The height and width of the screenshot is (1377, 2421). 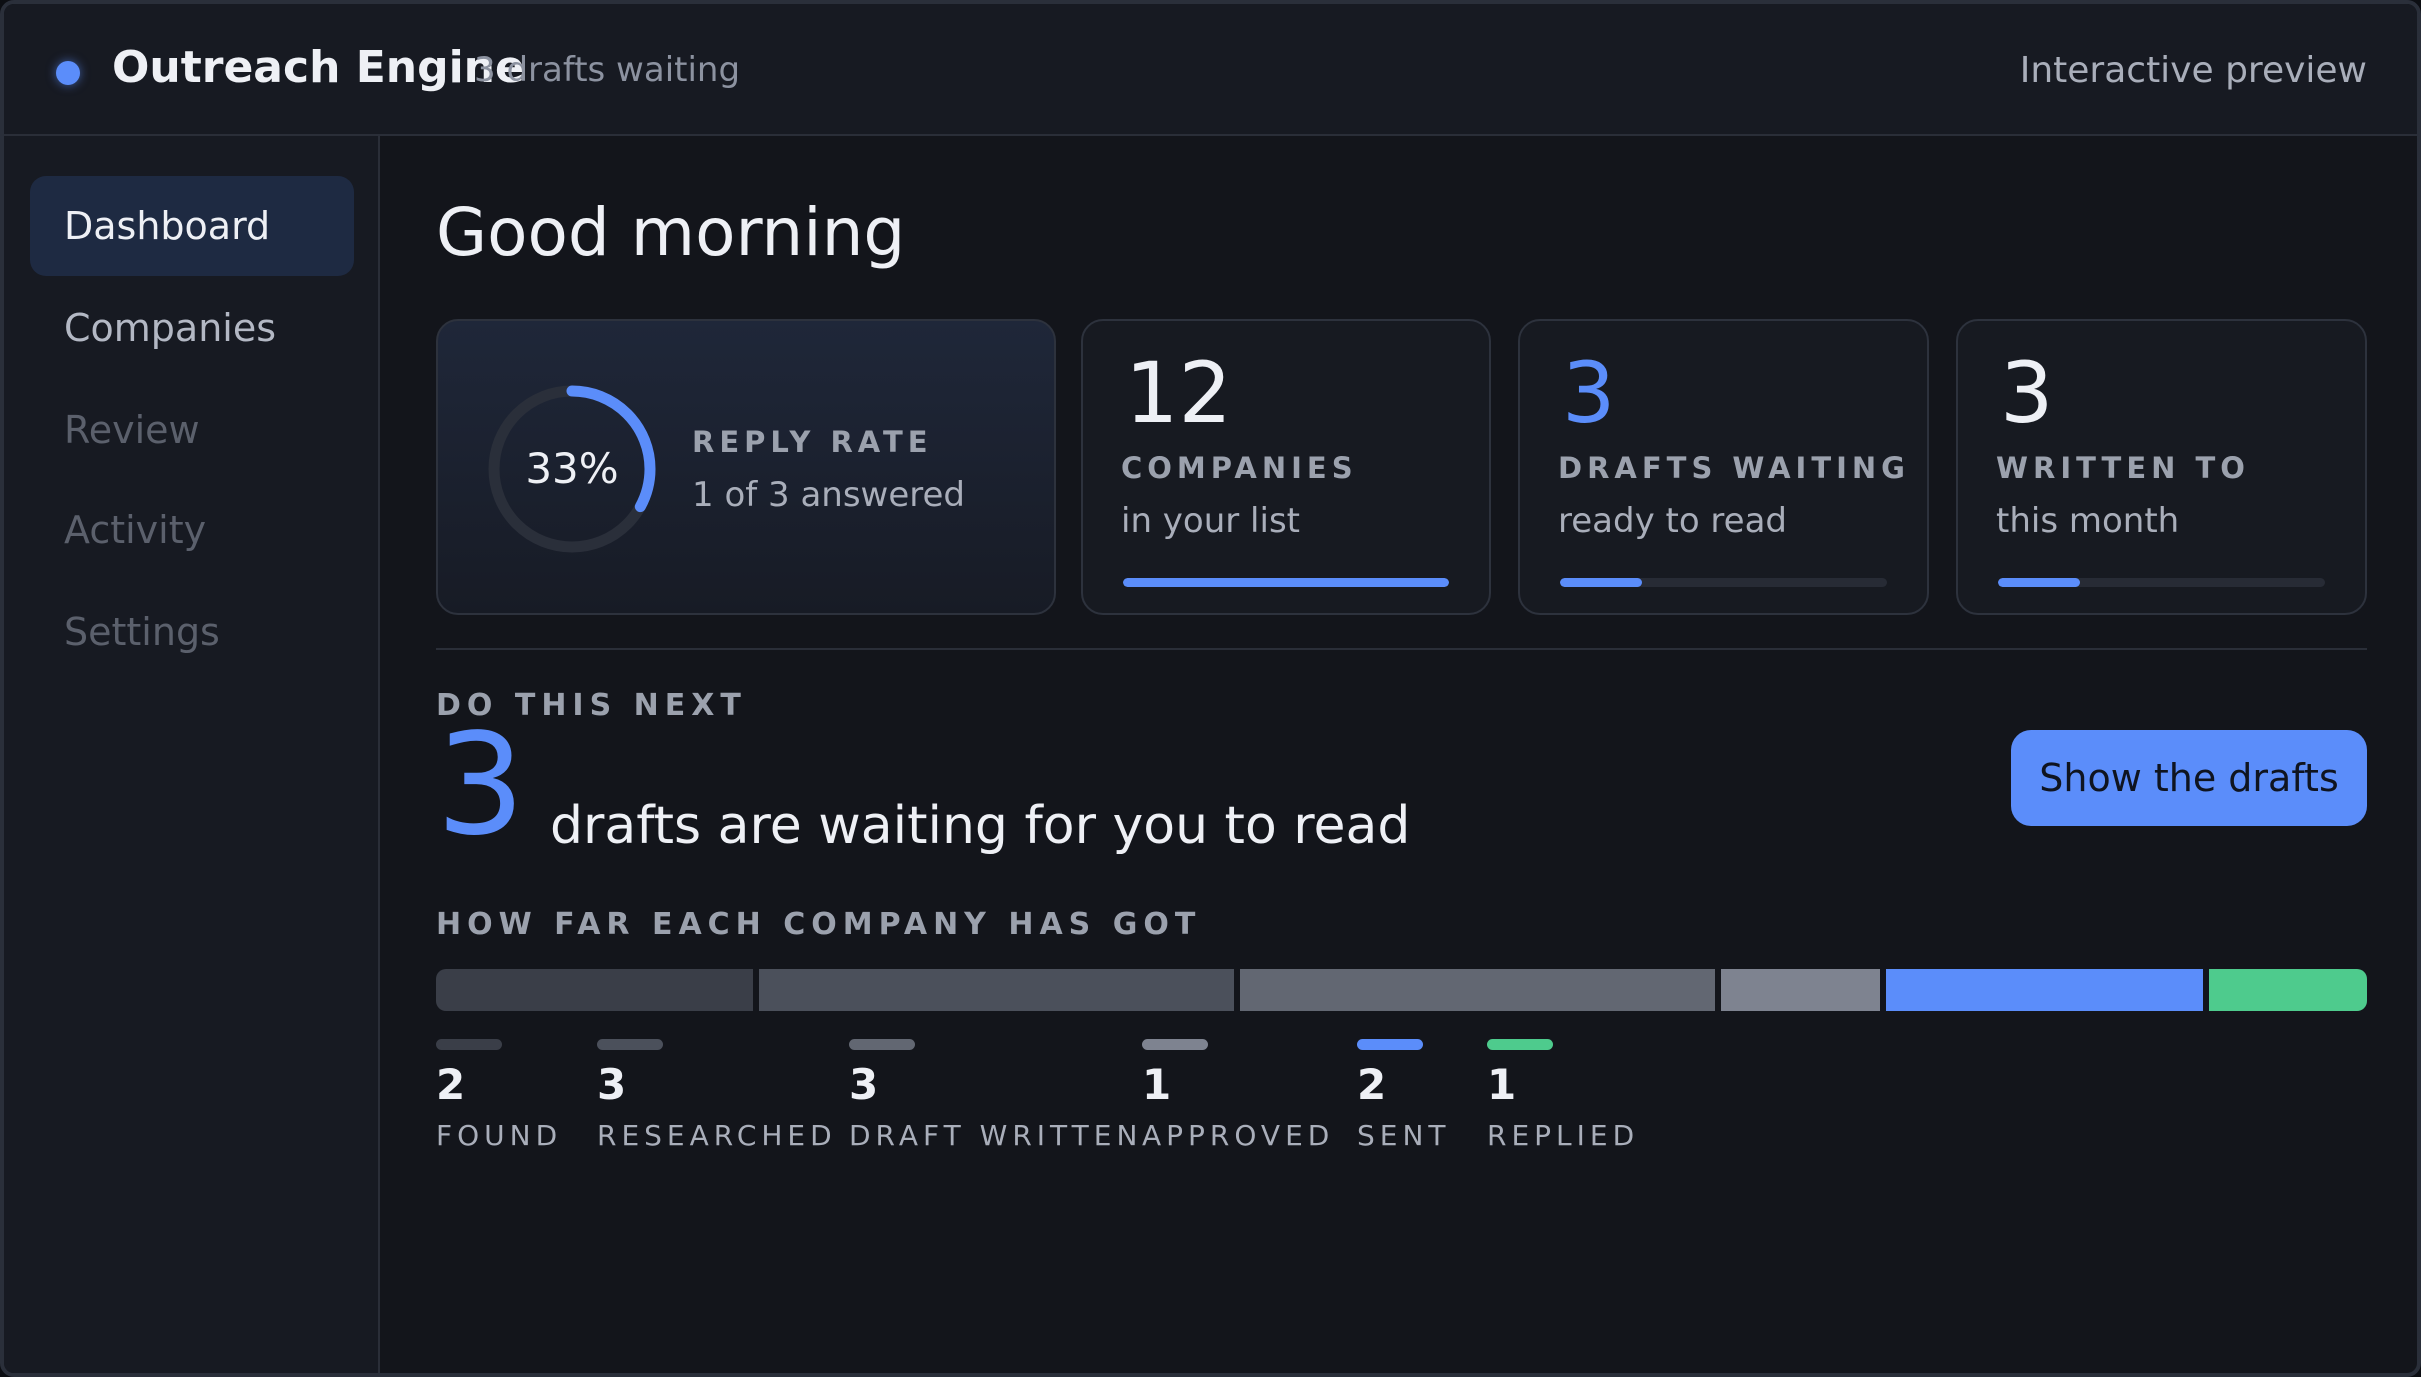 I want to click on stat-card-label: DRAFTS WAITING, so click(x=1734, y=468).